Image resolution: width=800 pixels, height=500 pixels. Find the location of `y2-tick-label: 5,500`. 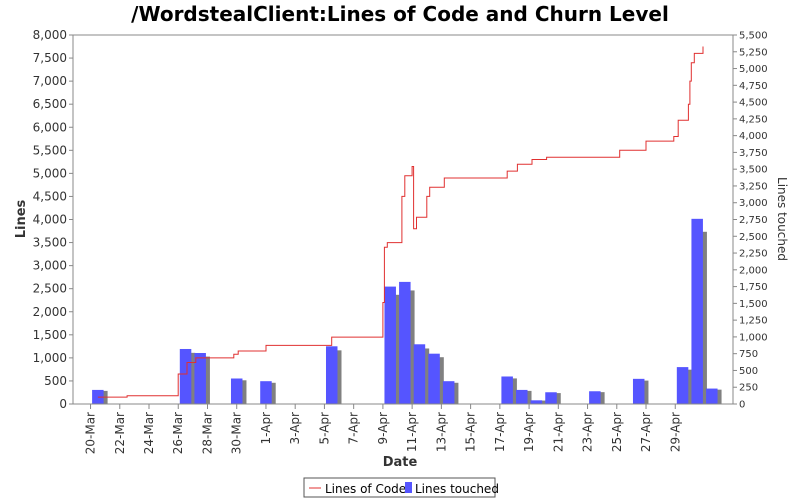

y2-tick-label: 5,500 is located at coordinates (753, 36).